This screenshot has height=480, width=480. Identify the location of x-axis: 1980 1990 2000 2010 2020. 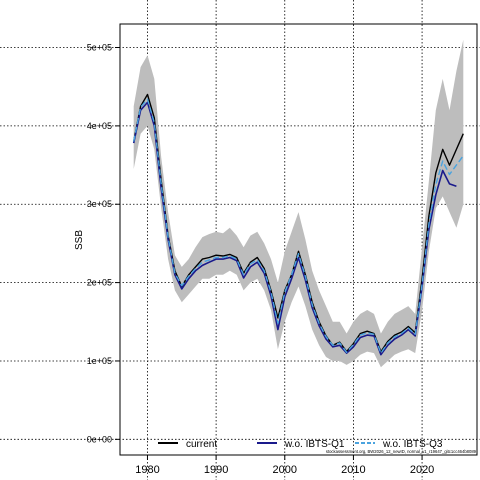
(284, 465).